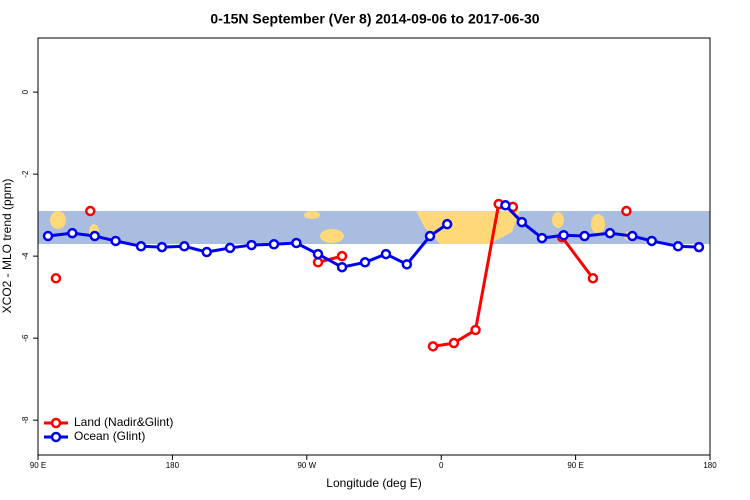 This screenshot has width=750, height=500. Describe the element at coordinates (25, 420) in the screenshot. I see `y-tick-label: -8` at that location.